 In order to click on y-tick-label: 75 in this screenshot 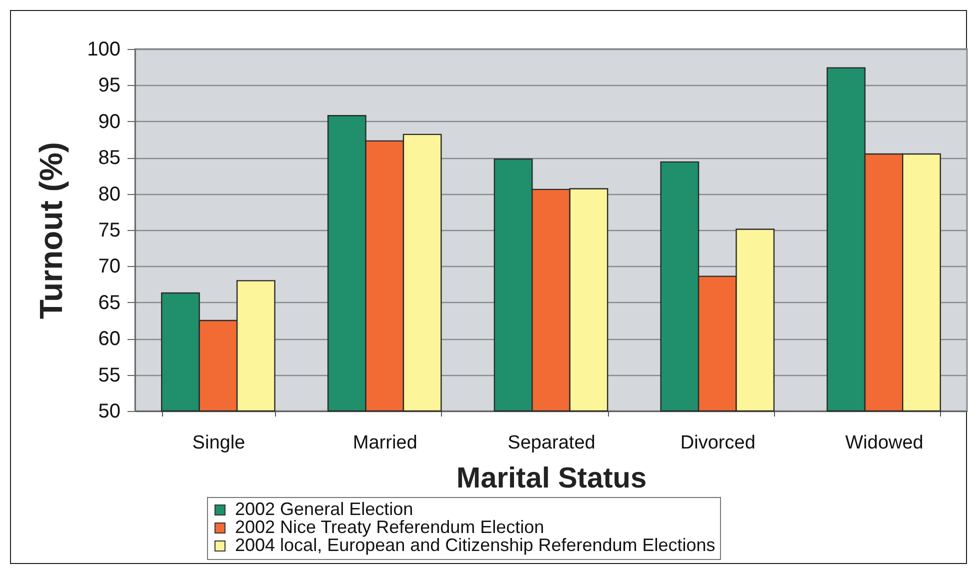, I will do `click(109, 231)`.